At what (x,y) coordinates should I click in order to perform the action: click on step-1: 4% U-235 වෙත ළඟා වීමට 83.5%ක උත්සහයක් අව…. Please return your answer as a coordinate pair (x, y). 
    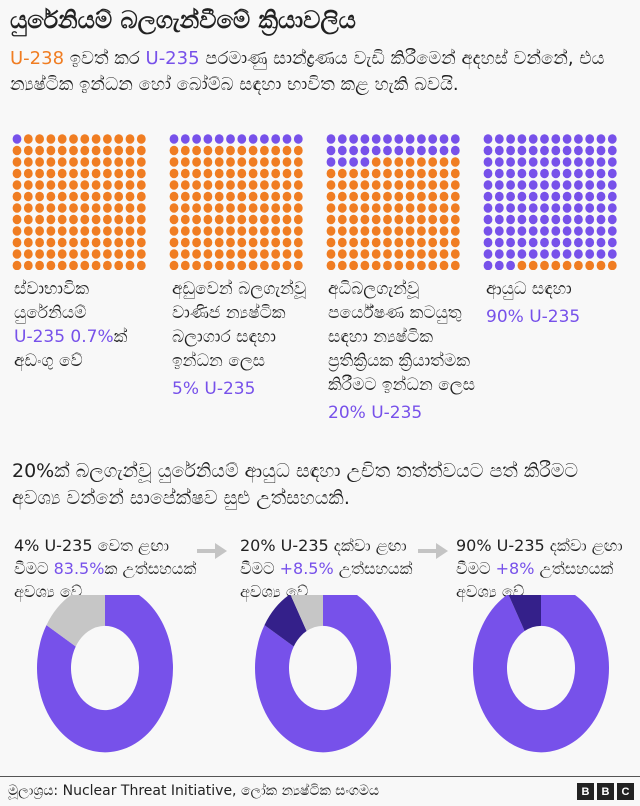
    Looking at the image, I should click on (109, 568).